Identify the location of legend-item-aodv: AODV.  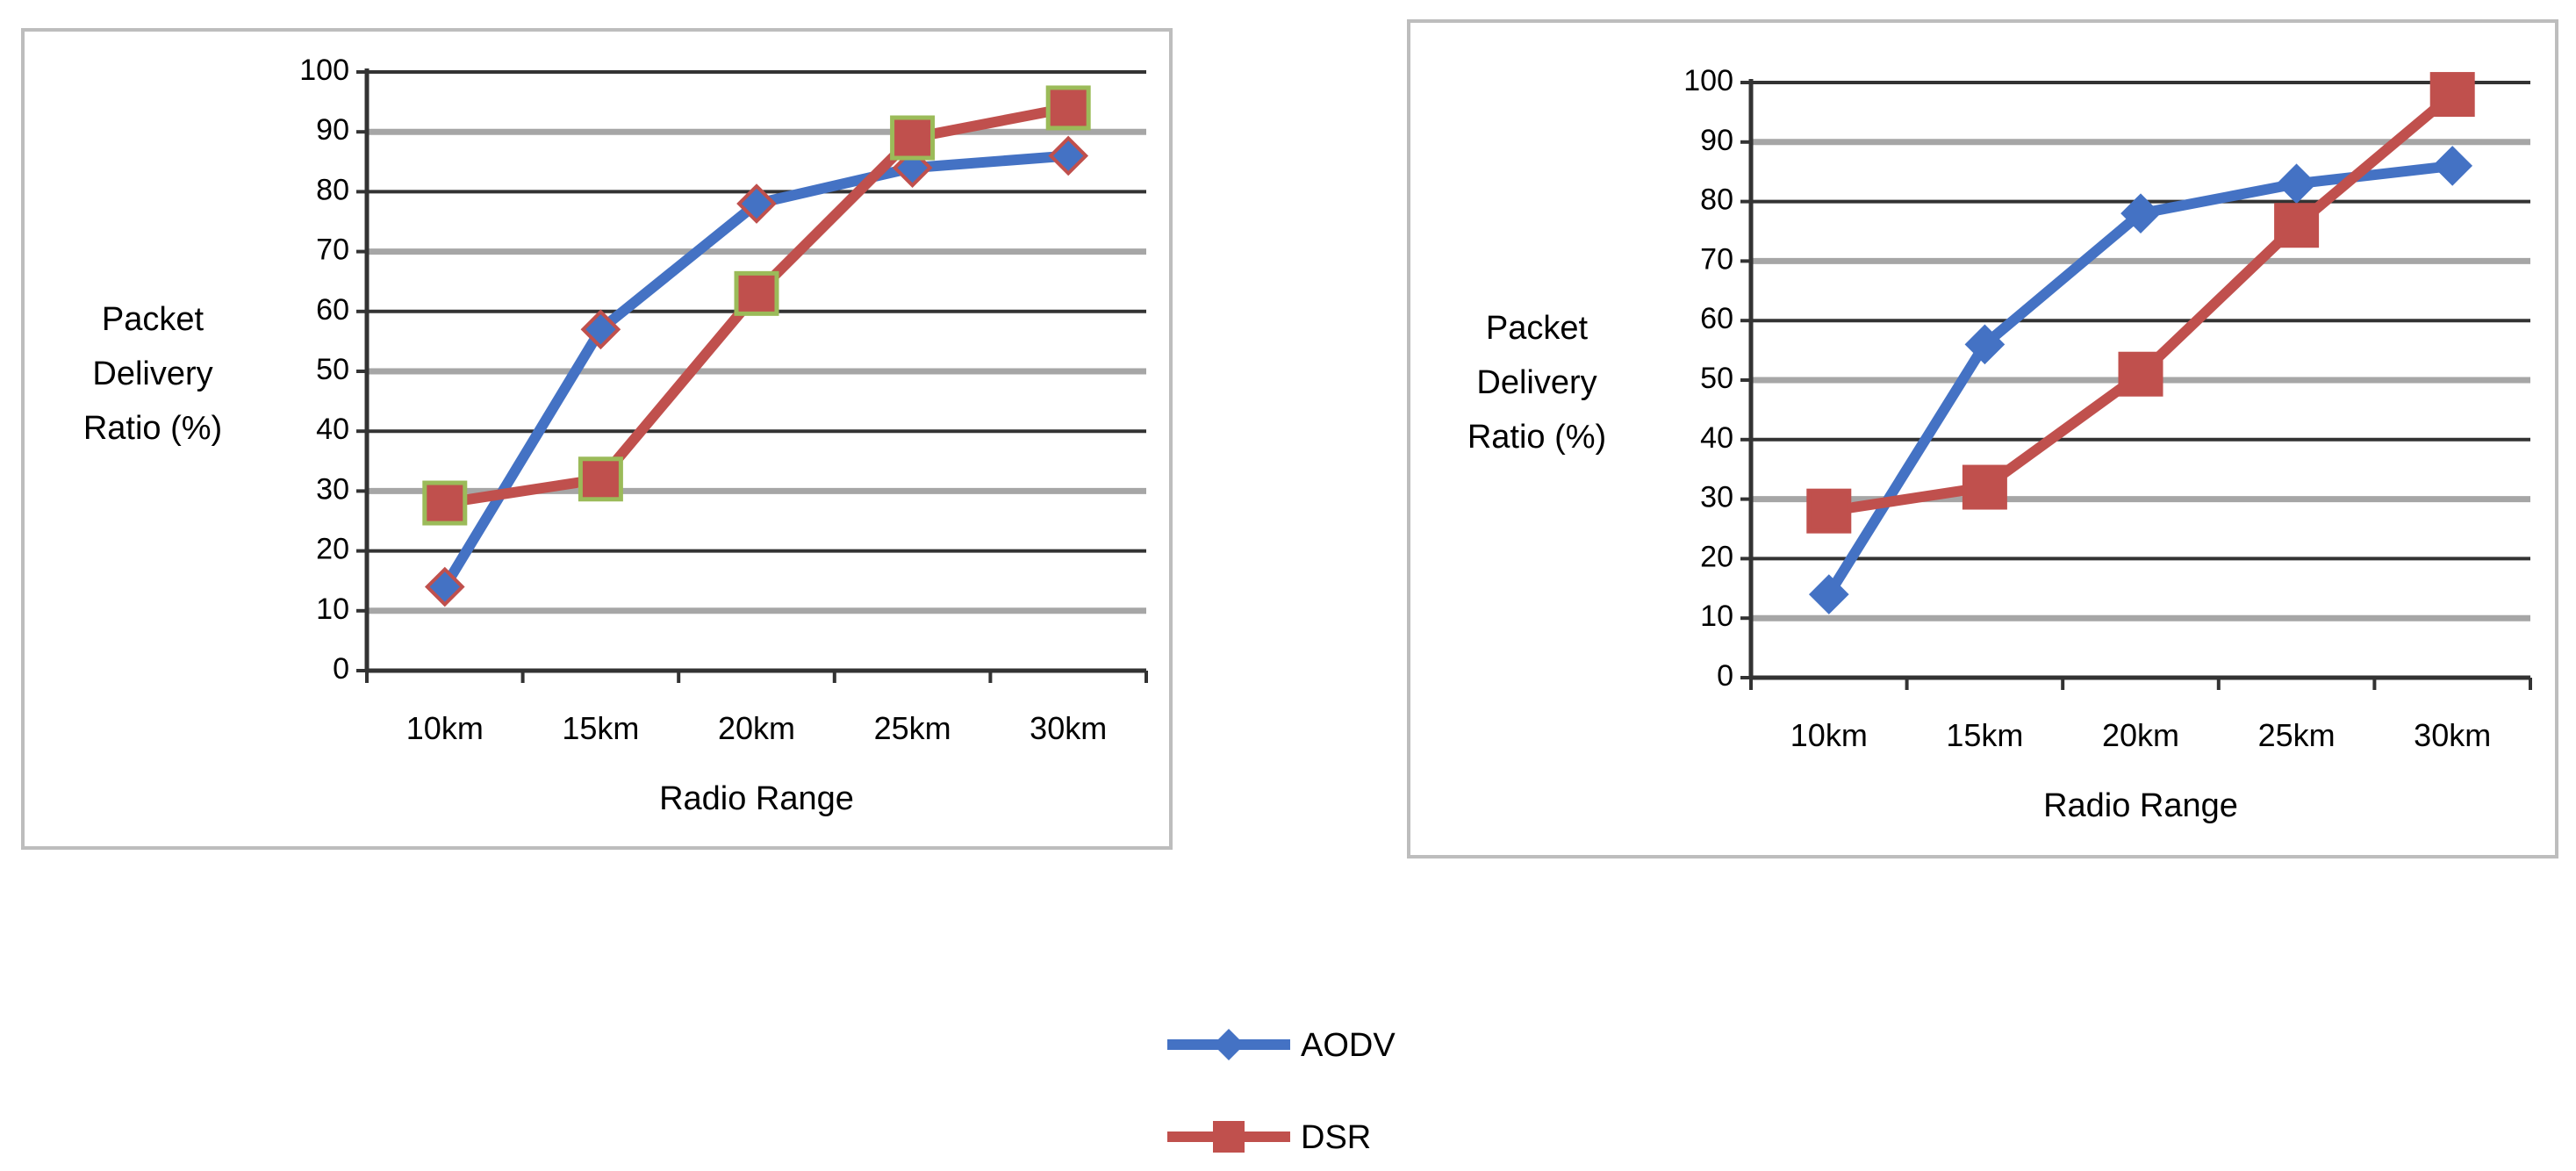
(1343, 1044).